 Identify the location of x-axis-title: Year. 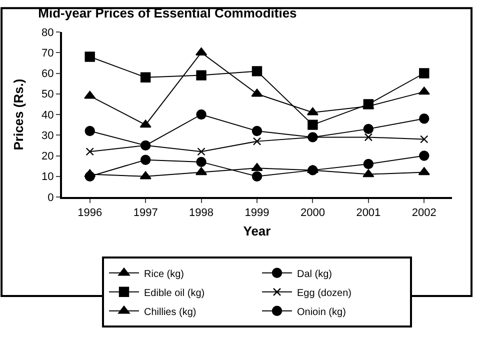
(257, 230).